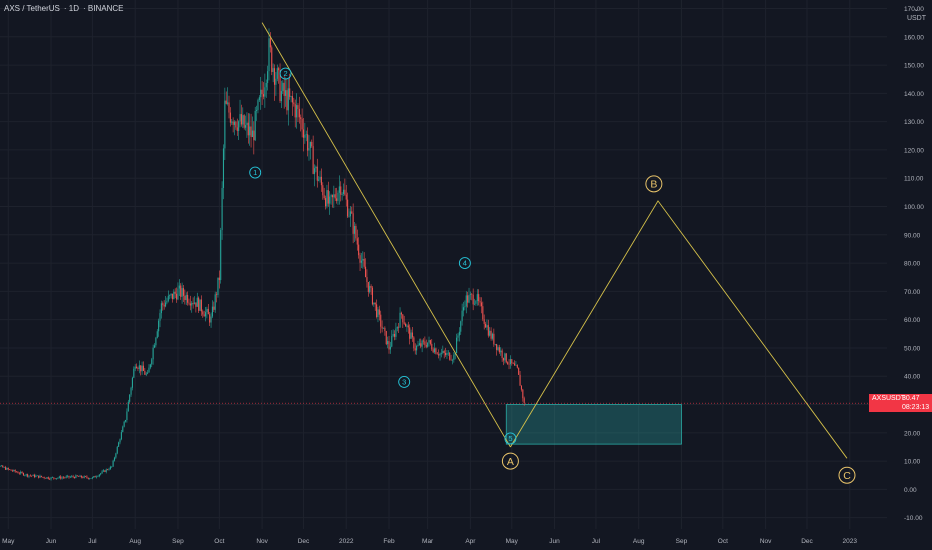  I want to click on x-tick-label: Oct, so click(723, 541).